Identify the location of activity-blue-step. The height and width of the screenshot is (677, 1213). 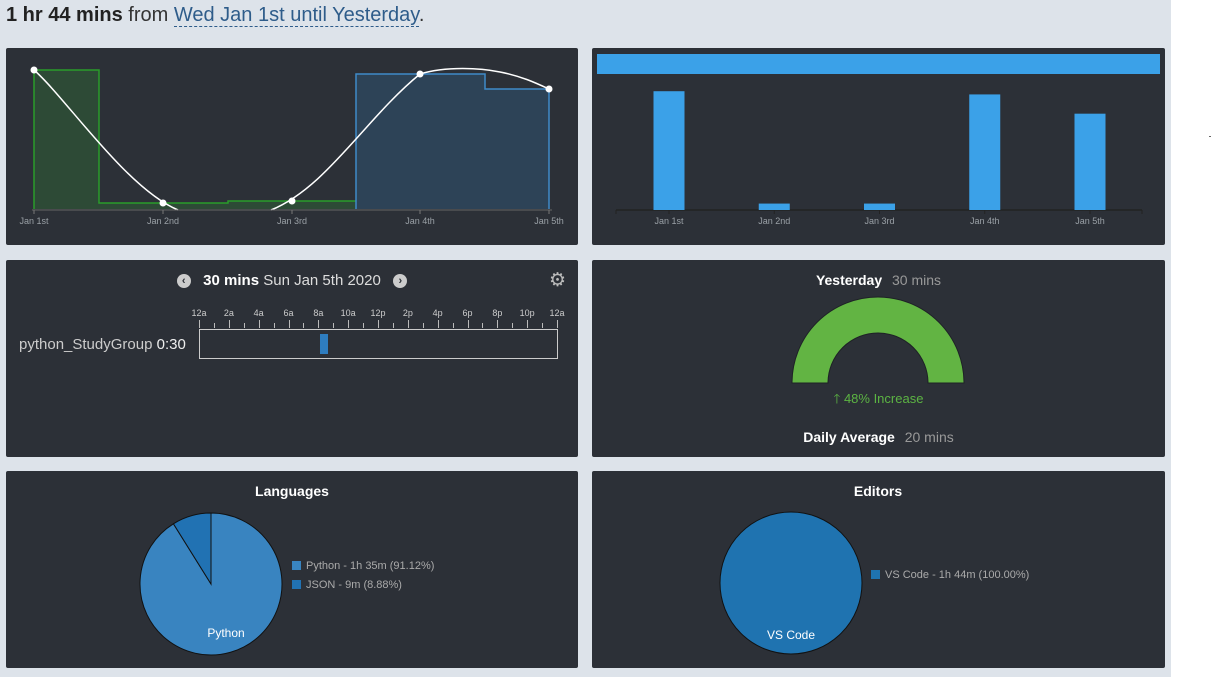
(452, 141).